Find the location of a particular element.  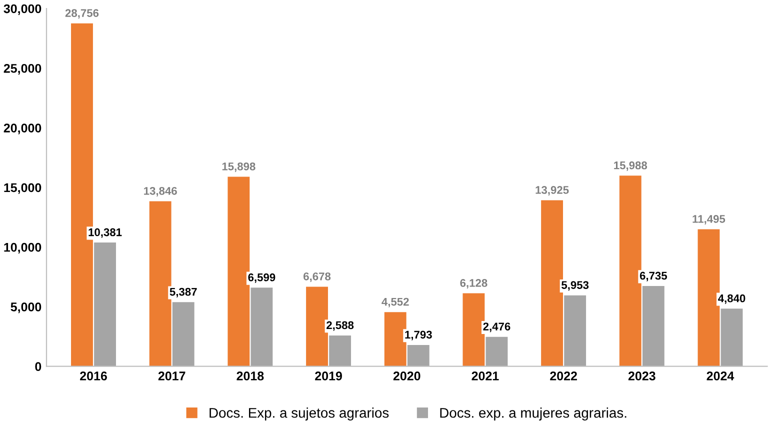

y-tick-label: 15,000 is located at coordinates (23, 188).